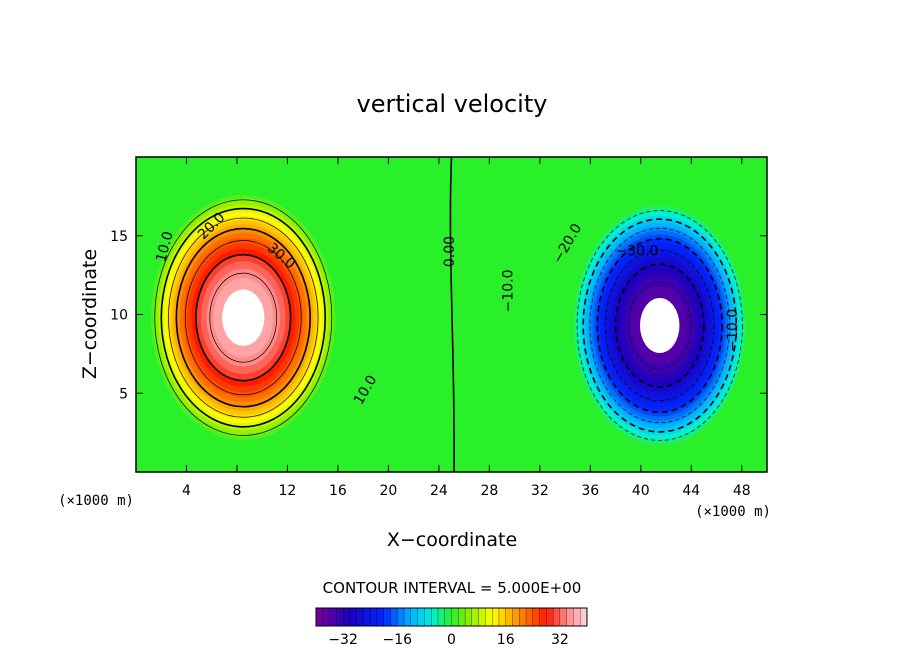 This screenshot has width=904, height=654. What do you see at coordinates (691, 491) in the screenshot?
I see `x-tick-label: 44` at bounding box center [691, 491].